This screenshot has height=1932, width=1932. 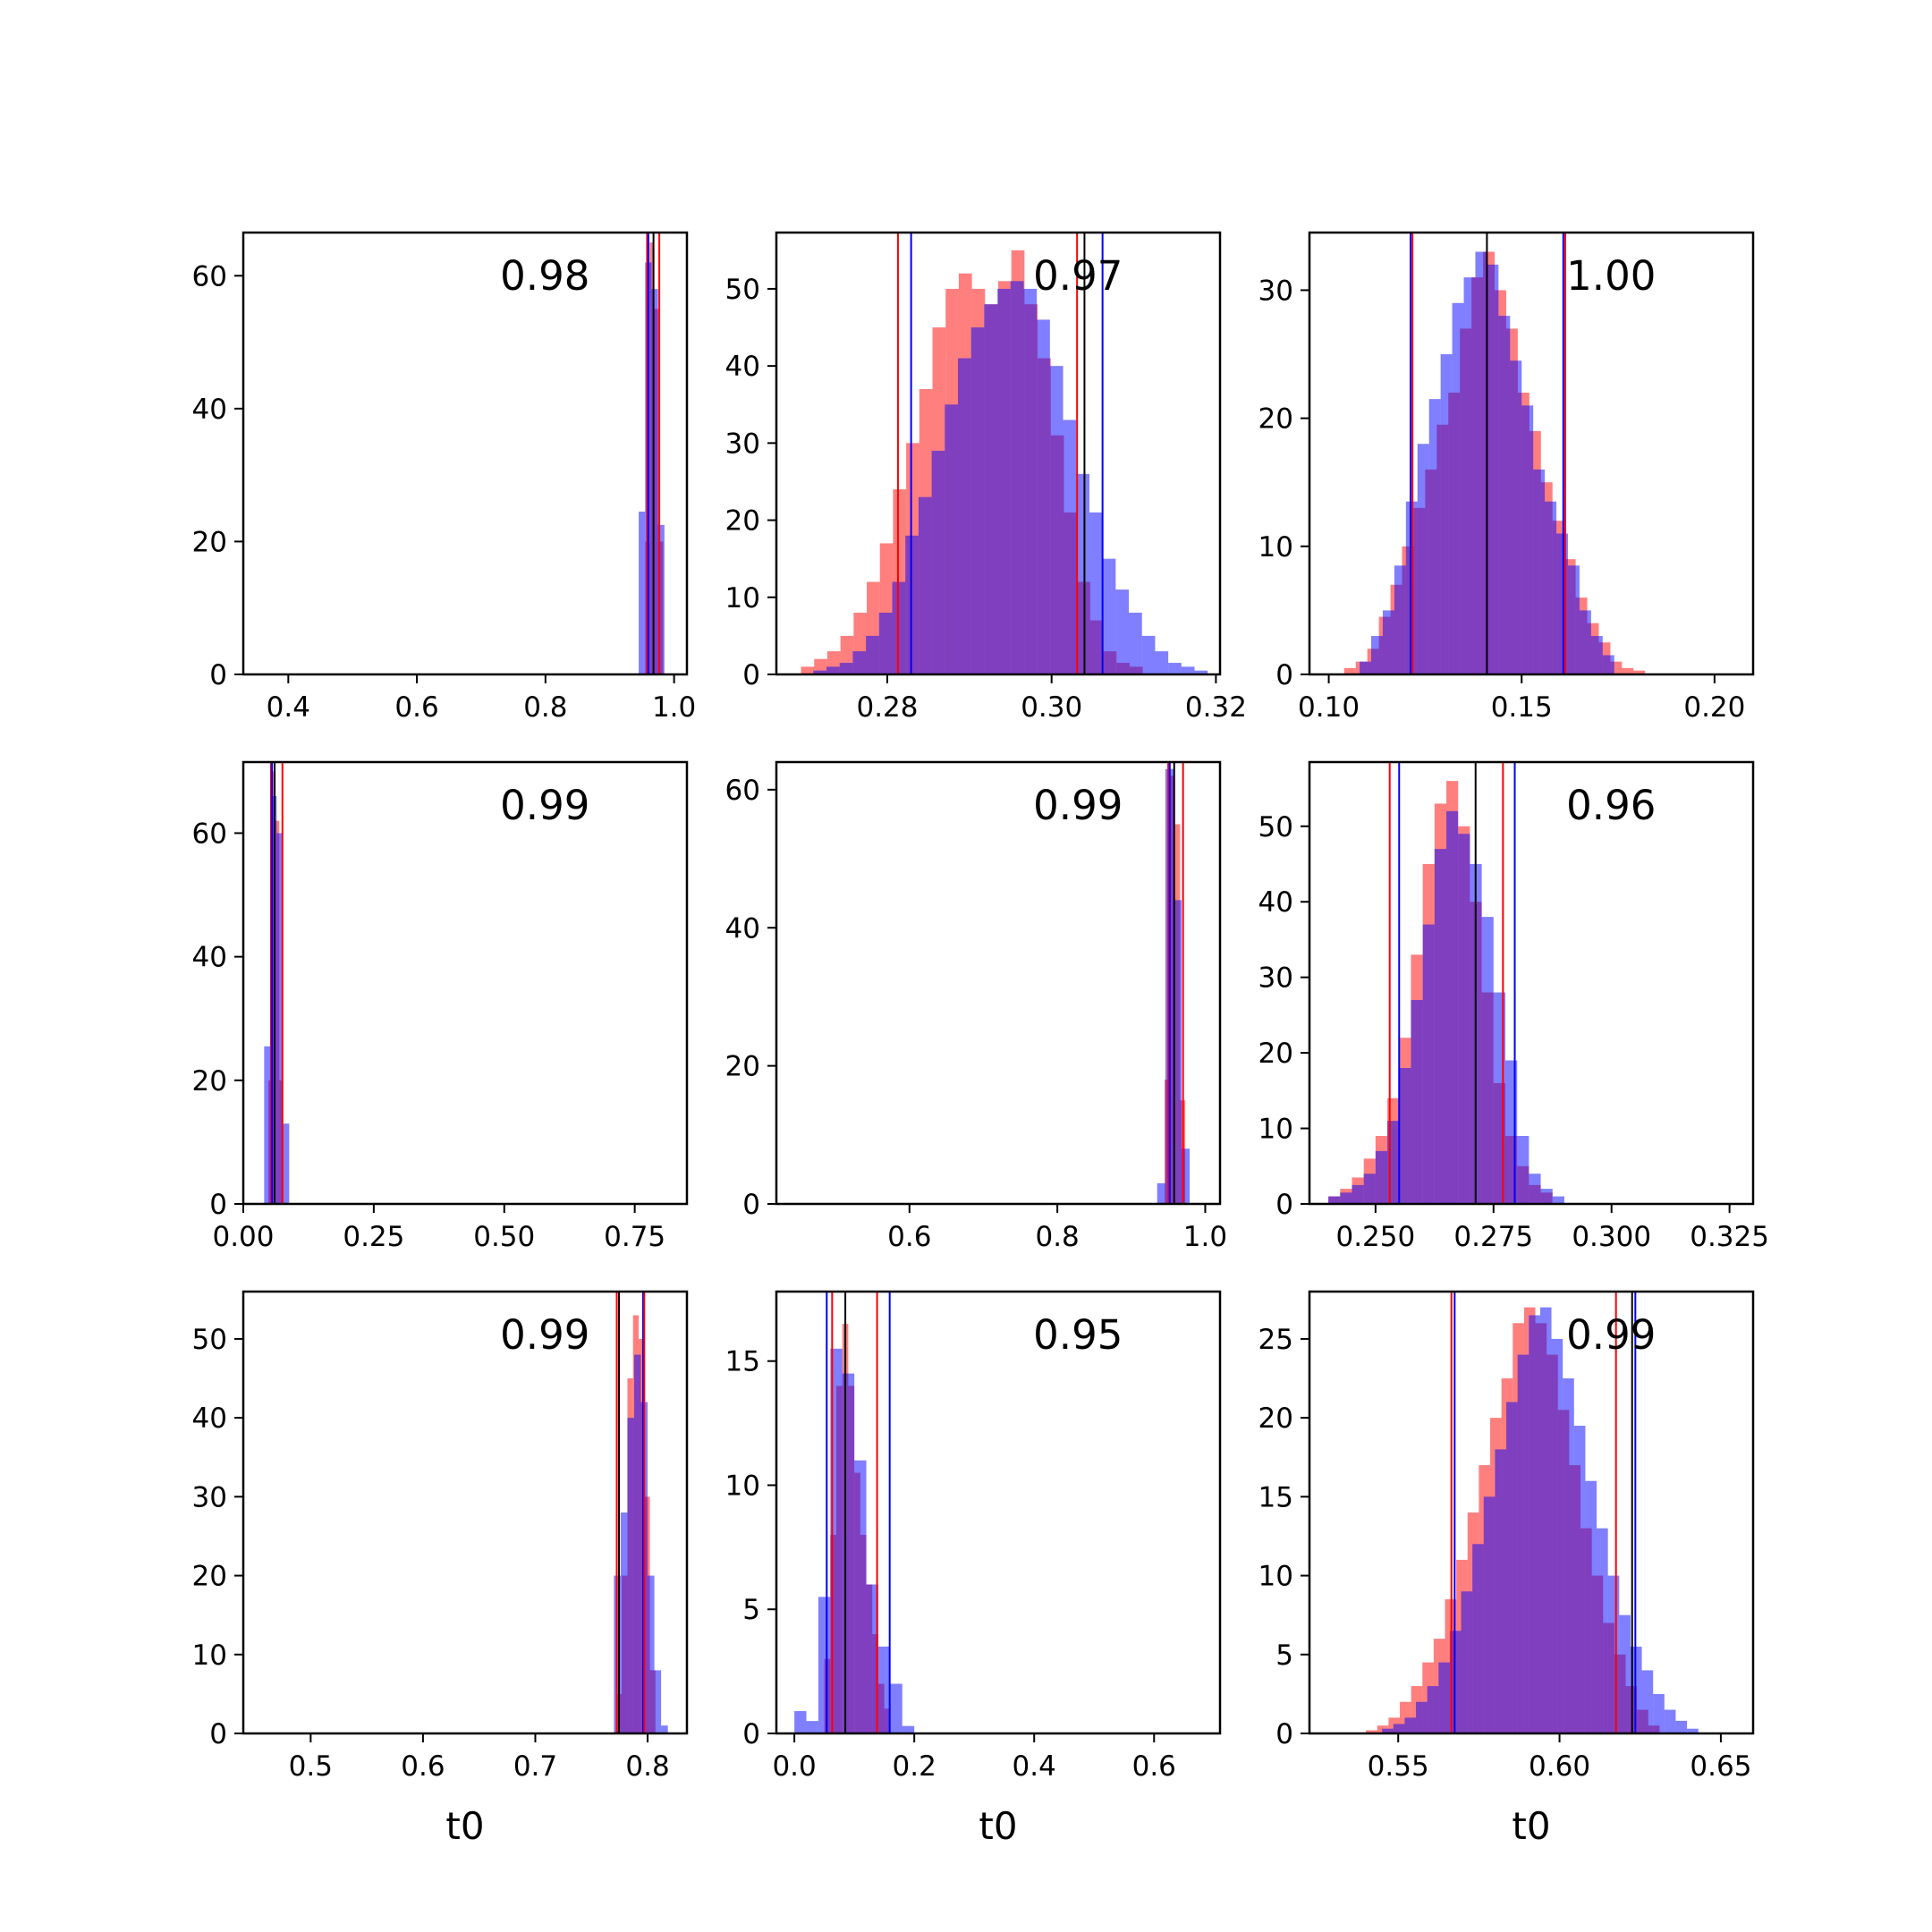 What do you see at coordinates (1522, 707) in the screenshot?
I see `x-tick-label: 0.15` at bounding box center [1522, 707].